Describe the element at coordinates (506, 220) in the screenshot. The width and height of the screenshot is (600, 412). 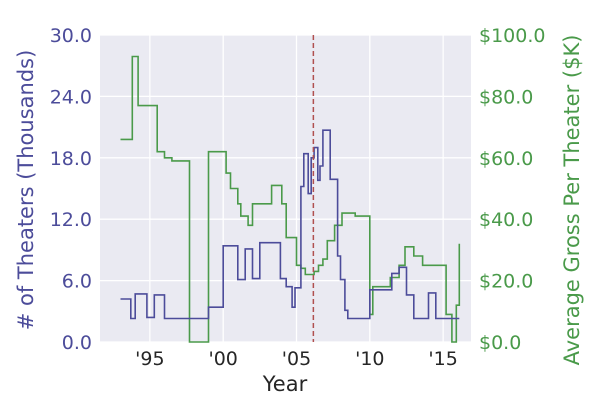
I see `right-tick-label-2: $40.0` at that location.